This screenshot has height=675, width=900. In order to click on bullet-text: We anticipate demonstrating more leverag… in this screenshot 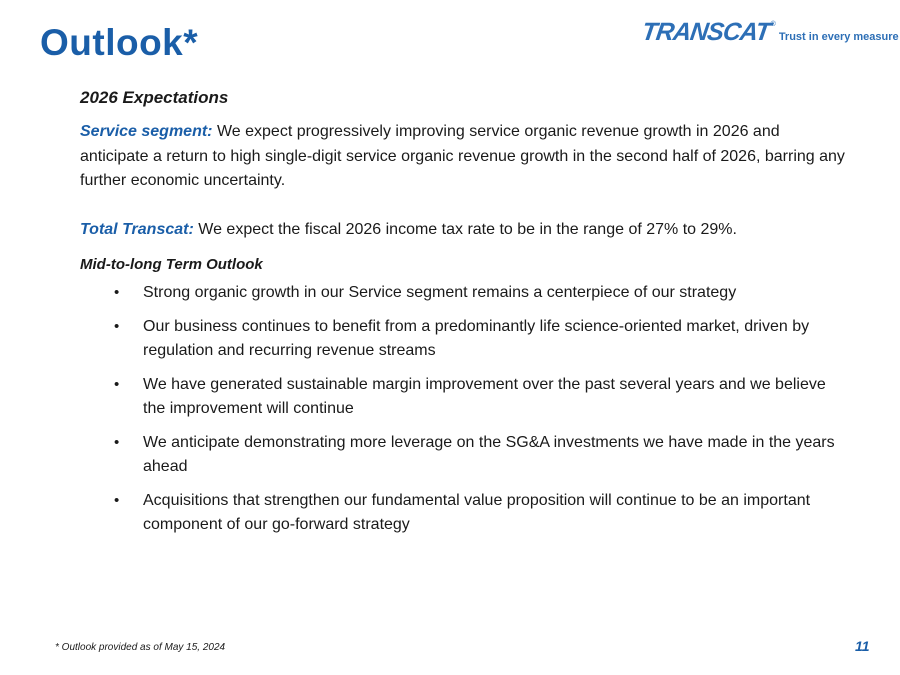, I will do `click(489, 454)`.